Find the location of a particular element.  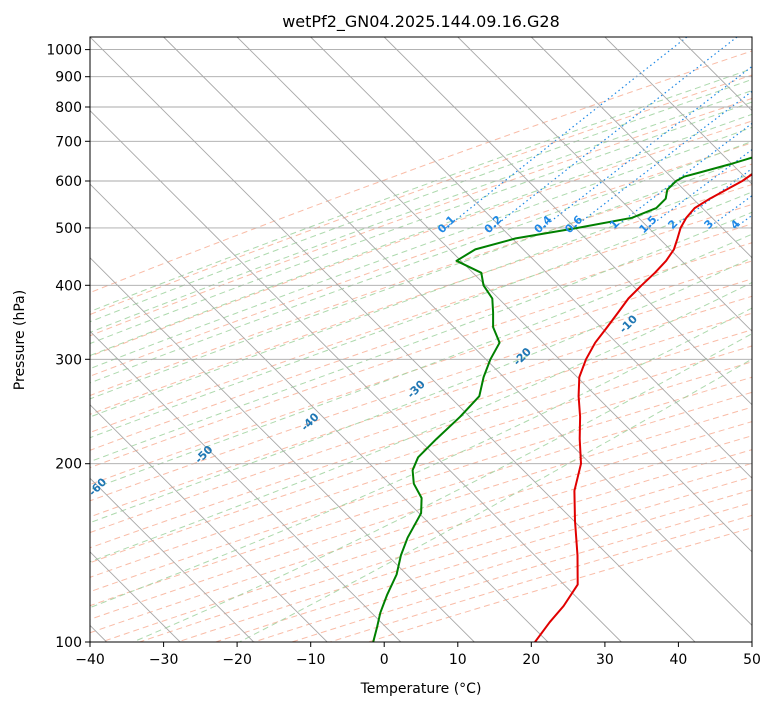

y-axis-title: Pressure (hPa) is located at coordinates (20, 340).